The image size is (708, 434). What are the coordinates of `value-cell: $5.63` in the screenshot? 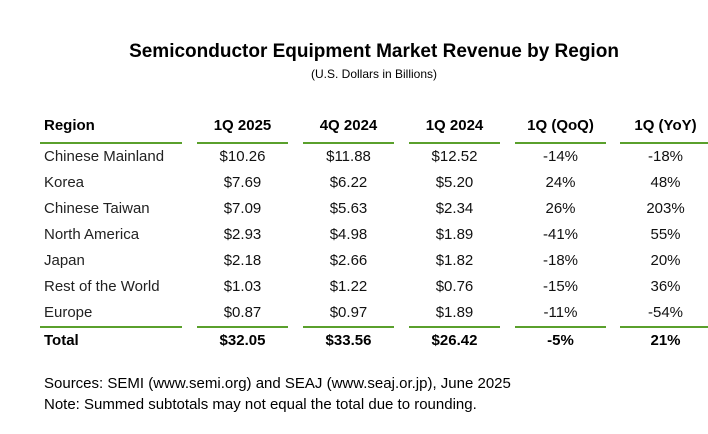 It's located at (348, 208).